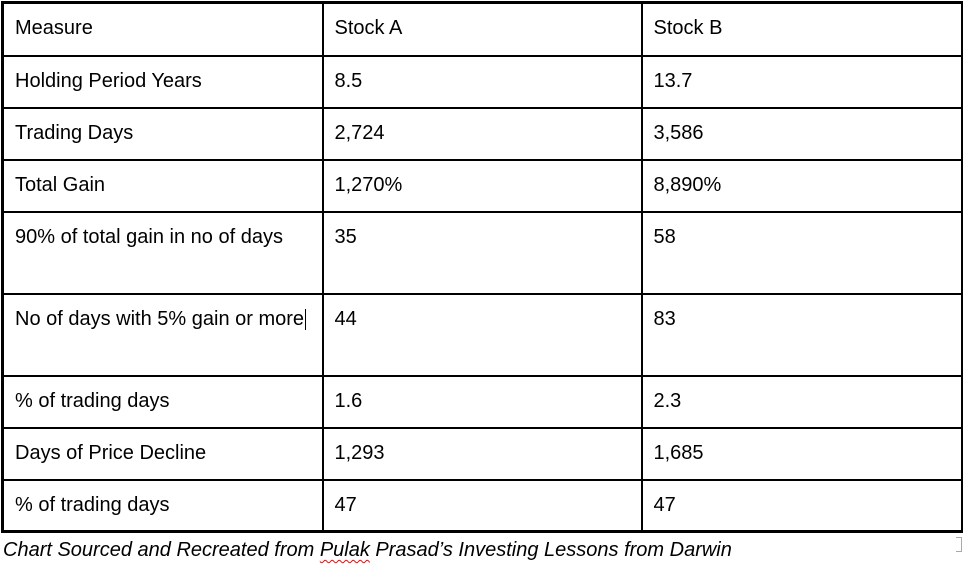 The image size is (963, 571). I want to click on header-cell-stock-b: Stock B, so click(801, 29).